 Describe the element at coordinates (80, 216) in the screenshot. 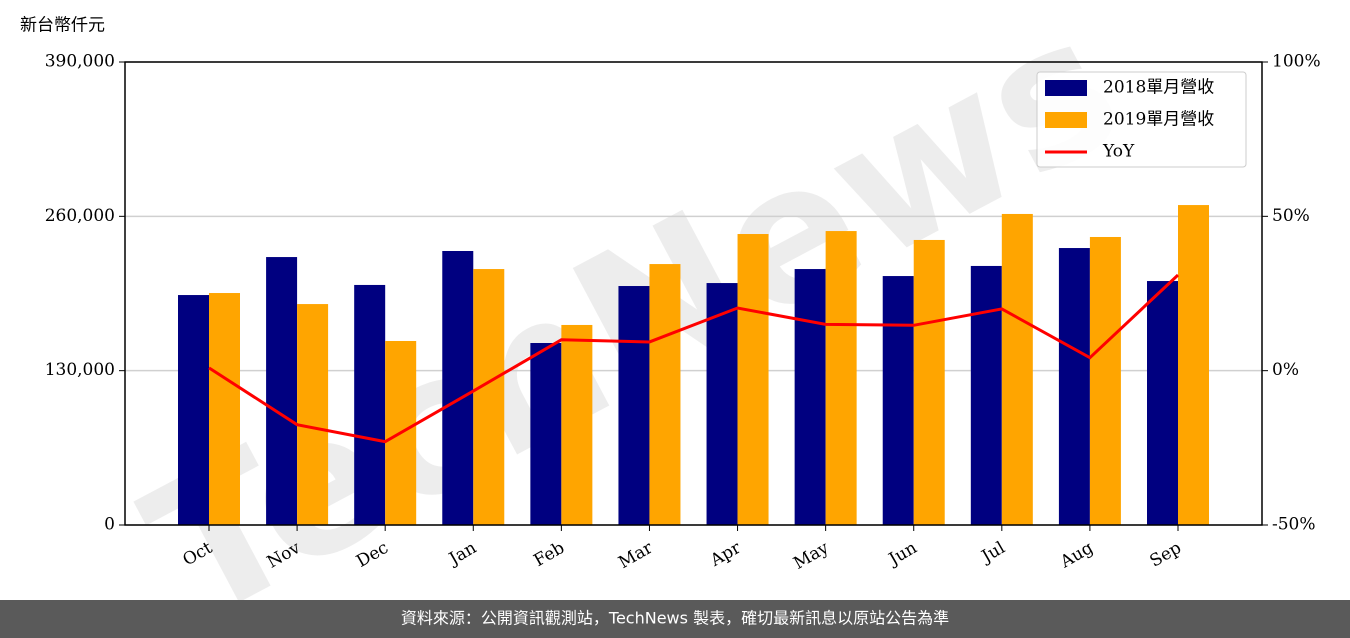

I see `y-tick-label: 260,000` at that location.